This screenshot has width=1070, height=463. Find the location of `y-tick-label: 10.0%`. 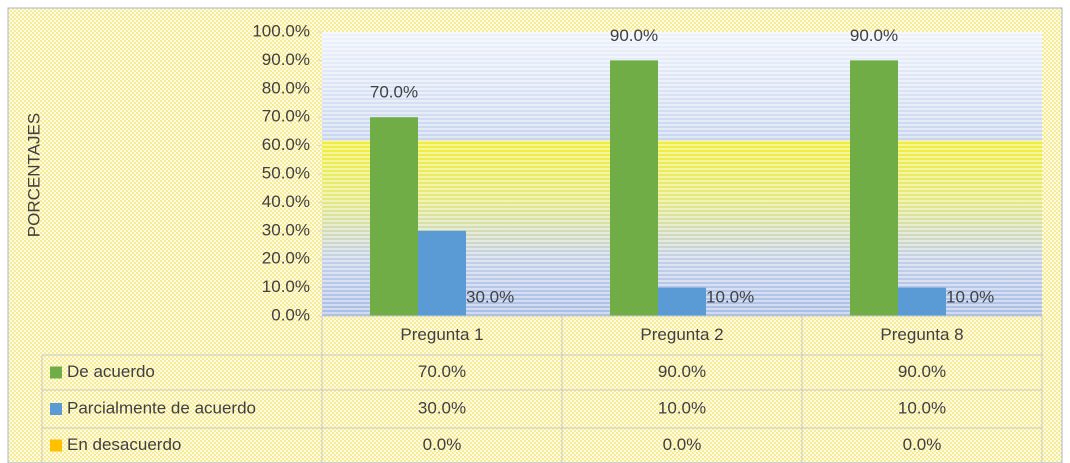

y-tick-label: 10.0% is located at coordinates (286, 286).